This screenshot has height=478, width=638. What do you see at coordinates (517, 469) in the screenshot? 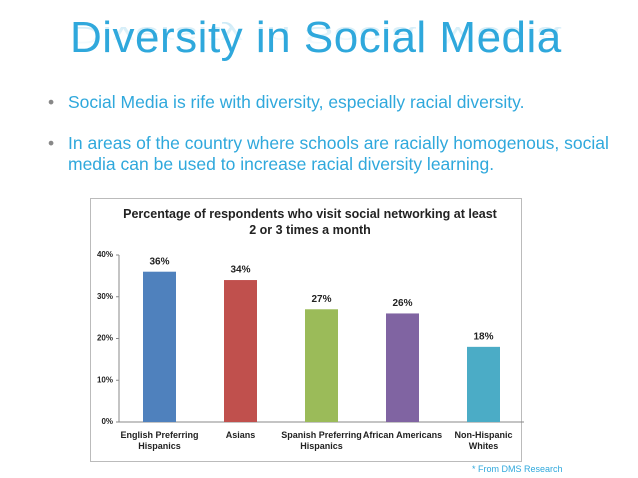
I see `footnote: * From DMS Research` at bounding box center [517, 469].